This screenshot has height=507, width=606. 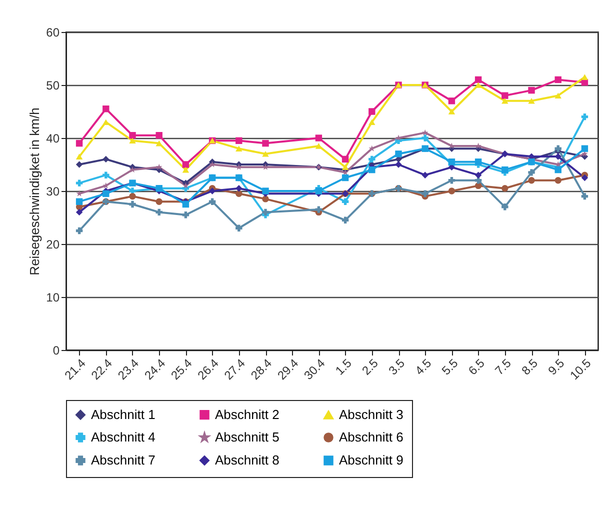 What do you see at coordinates (371, 437) in the screenshot?
I see `legend-label: Abschnitt 6` at bounding box center [371, 437].